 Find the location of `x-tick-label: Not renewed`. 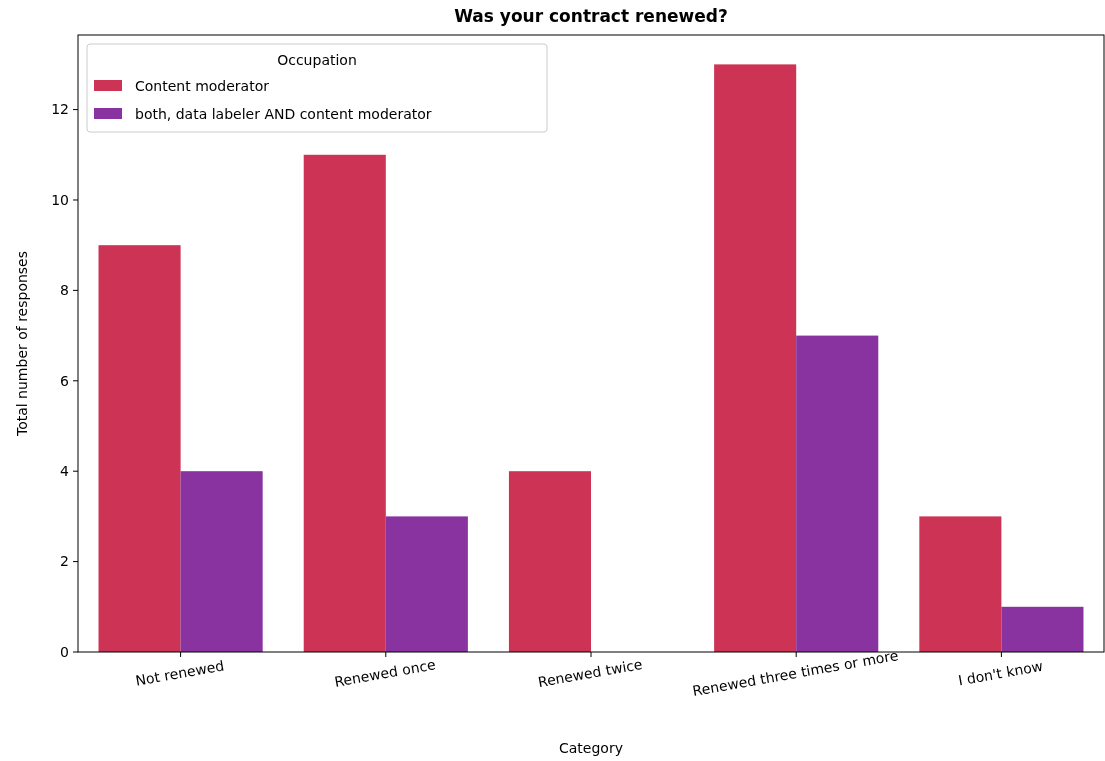

x-tick-label: Not renewed is located at coordinates (180, 673).